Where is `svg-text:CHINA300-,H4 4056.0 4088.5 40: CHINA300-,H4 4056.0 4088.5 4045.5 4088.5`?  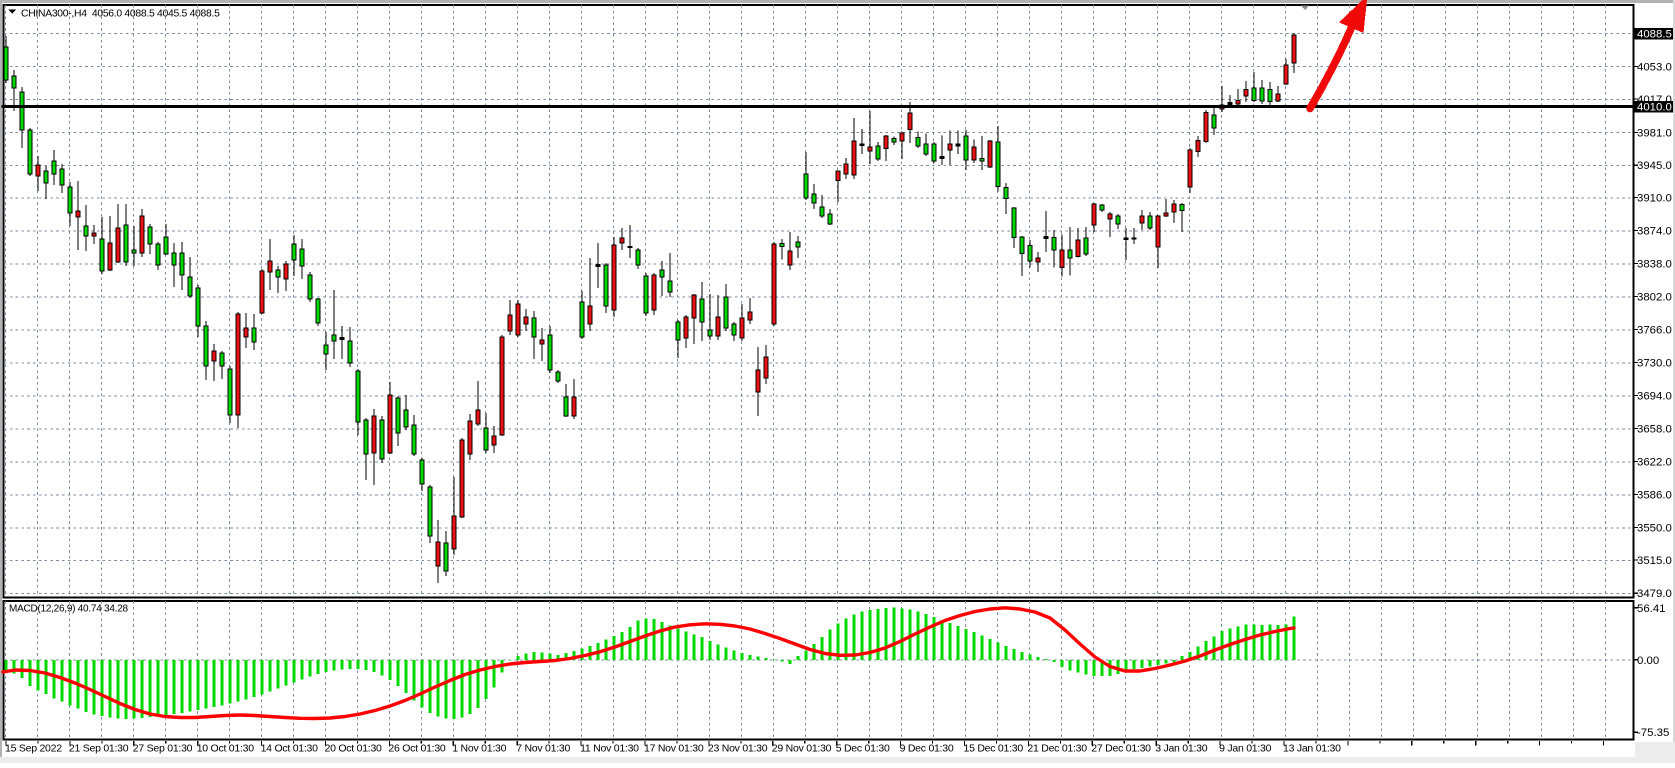
svg-text:CHINA300-,H4 4056.0 4088.5 40: CHINA300-,H4 4056.0 4088.5 4045.5 4088.5 is located at coordinates (120, 14).